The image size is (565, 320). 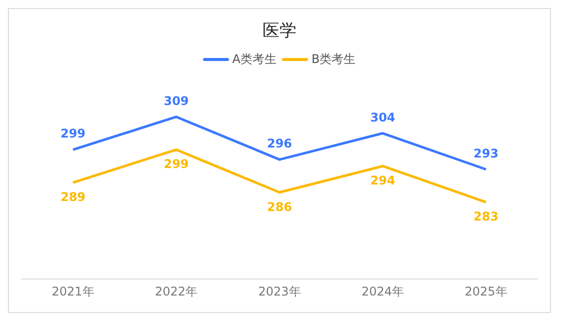 I want to click on data-label: 304, so click(x=383, y=117).